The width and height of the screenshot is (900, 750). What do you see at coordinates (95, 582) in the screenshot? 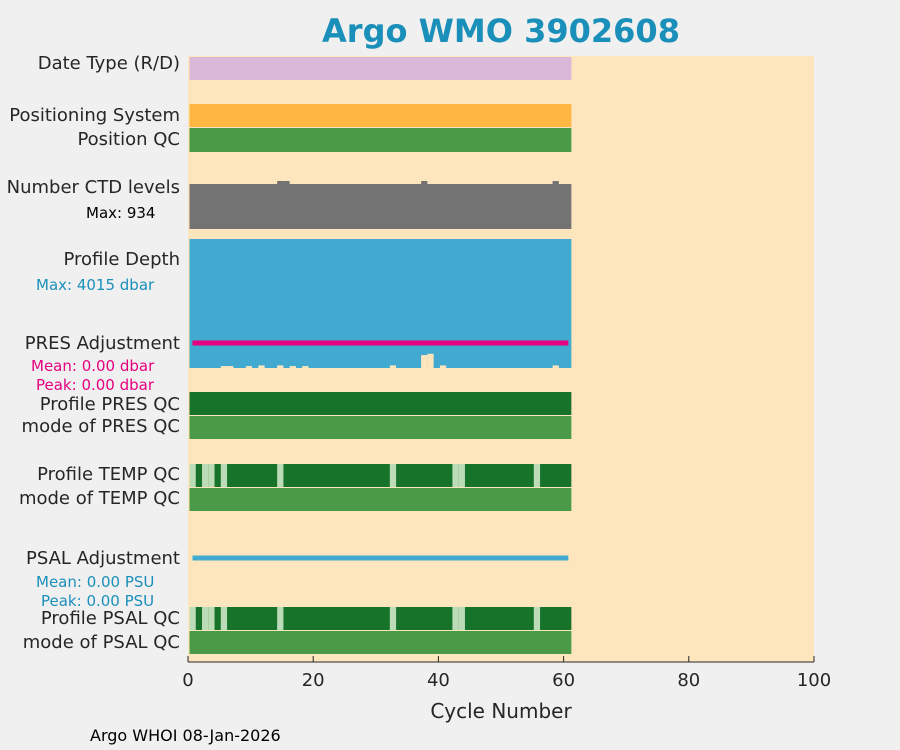
I see `psal-adjust-mean: Mean: 0.00 PSU` at bounding box center [95, 582].